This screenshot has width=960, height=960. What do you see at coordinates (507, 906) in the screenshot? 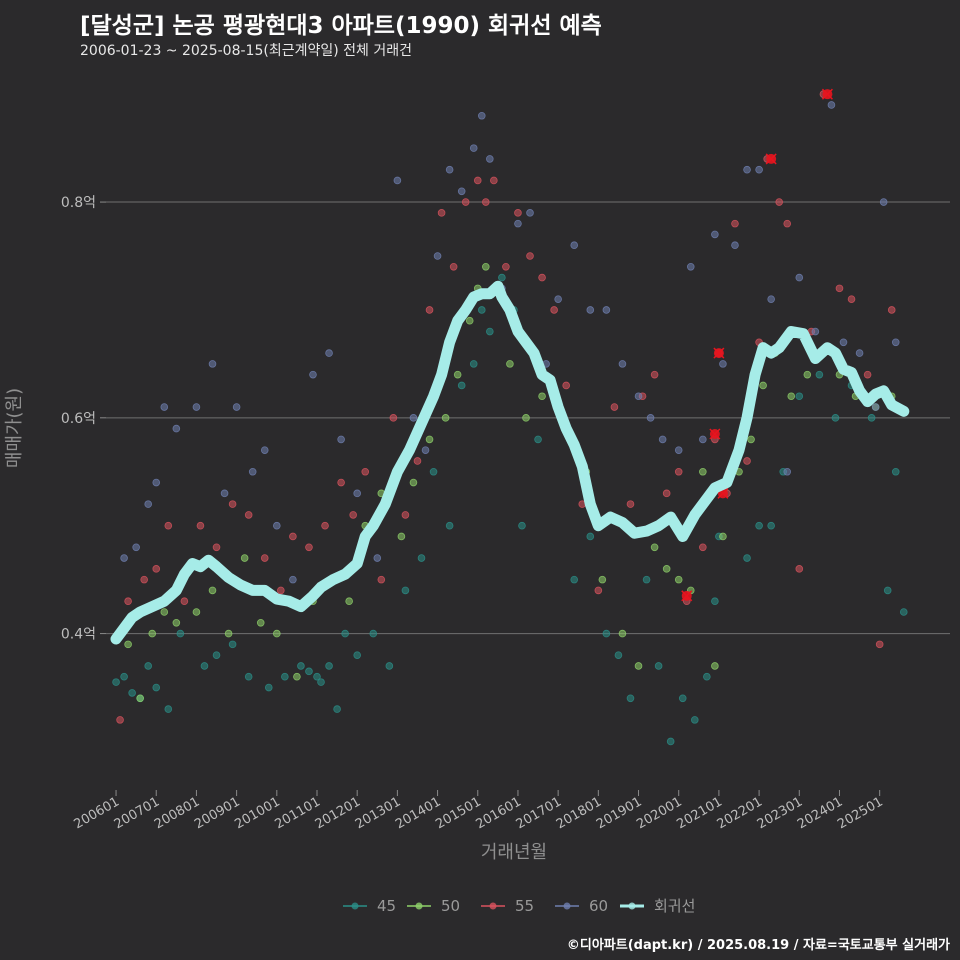
I see `legend-item-55: 55` at bounding box center [507, 906].